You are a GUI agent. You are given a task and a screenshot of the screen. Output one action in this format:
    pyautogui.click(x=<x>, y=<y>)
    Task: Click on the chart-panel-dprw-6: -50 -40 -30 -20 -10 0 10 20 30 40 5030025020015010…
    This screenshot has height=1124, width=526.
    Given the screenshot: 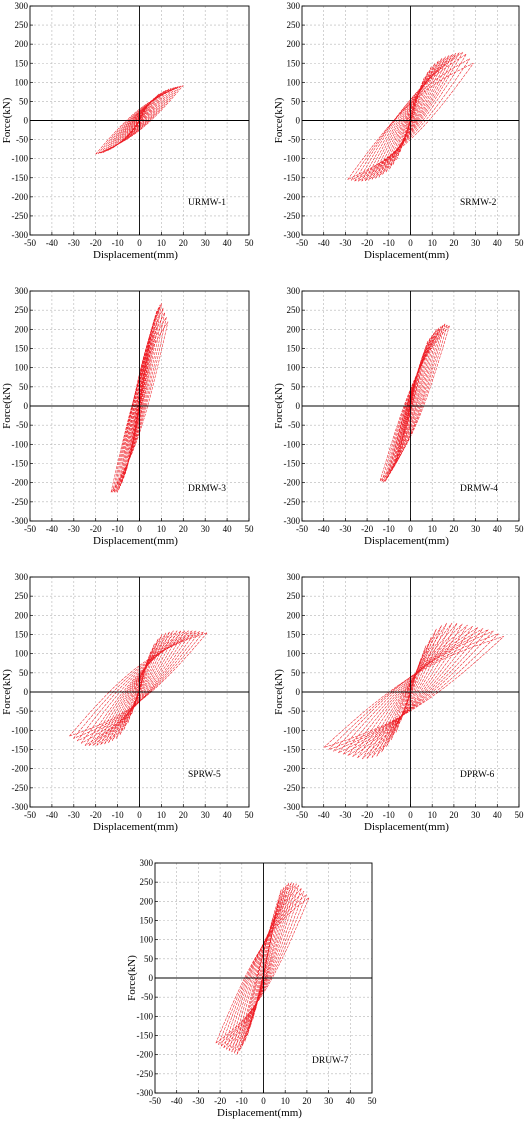 What is the action you would take?
    pyautogui.click(x=398, y=702)
    